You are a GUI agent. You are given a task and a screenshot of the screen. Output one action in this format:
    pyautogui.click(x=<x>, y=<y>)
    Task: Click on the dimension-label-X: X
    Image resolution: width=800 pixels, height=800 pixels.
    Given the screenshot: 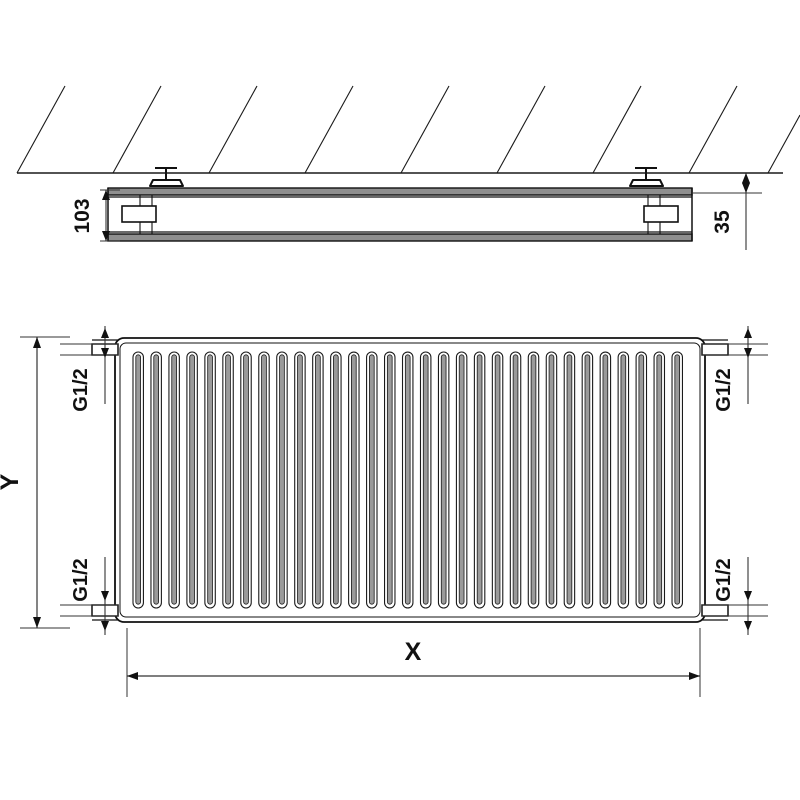 What is the action you would take?
    pyautogui.click(x=413, y=652)
    